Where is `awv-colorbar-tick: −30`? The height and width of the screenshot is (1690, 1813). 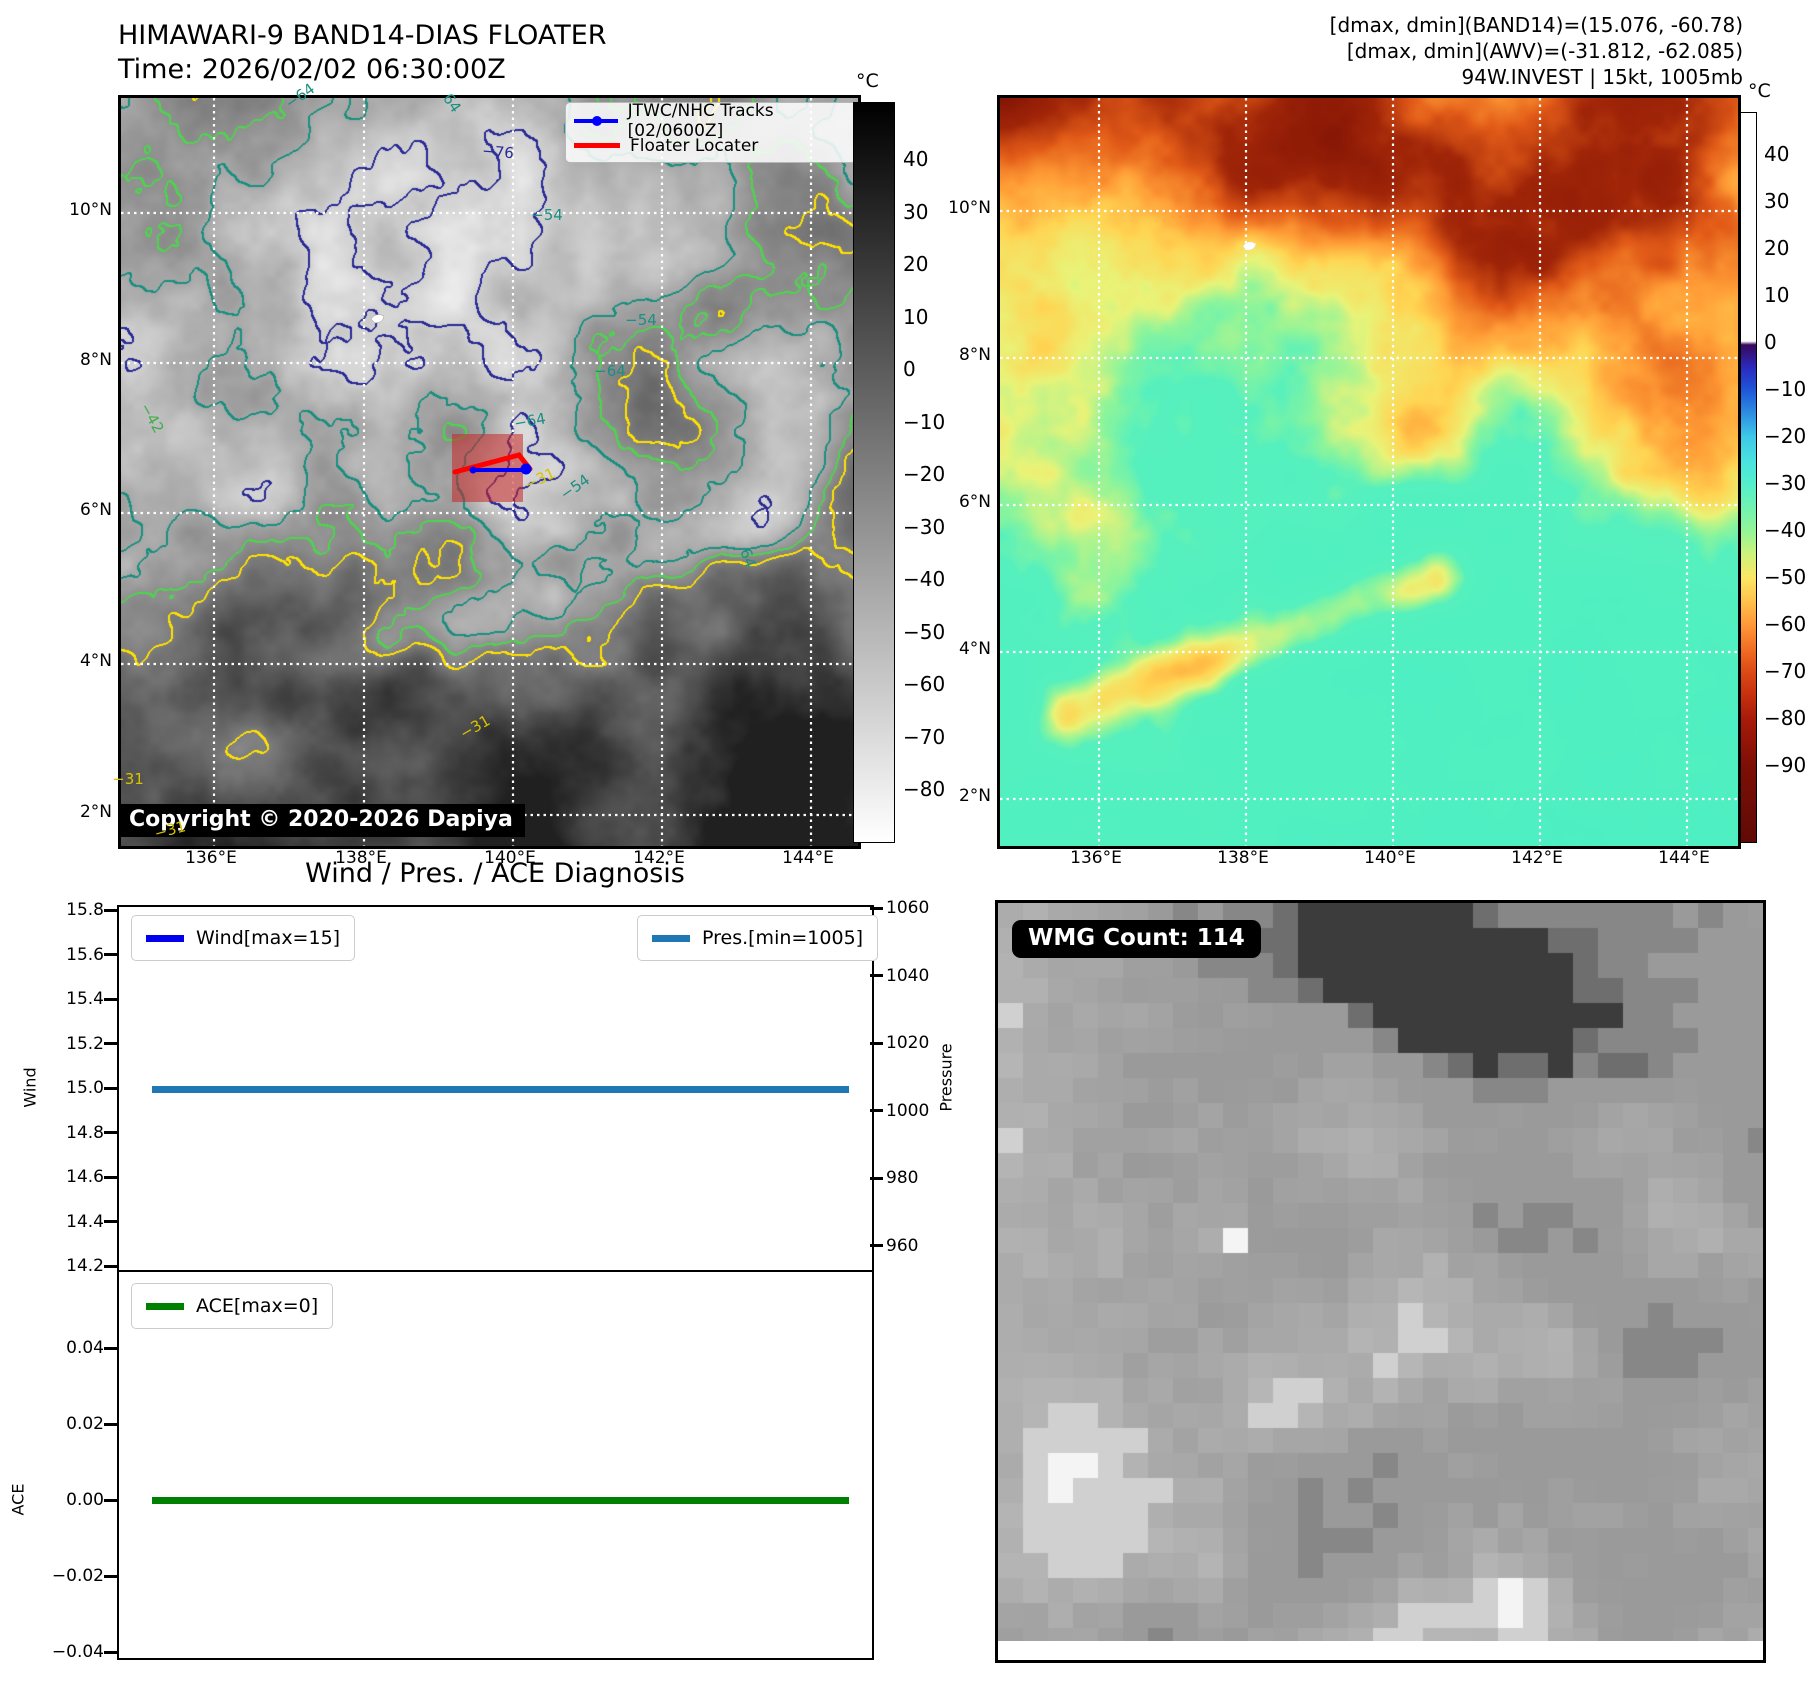 awv-colorbar-tick: −30 is located at coordinates (1785, 483).